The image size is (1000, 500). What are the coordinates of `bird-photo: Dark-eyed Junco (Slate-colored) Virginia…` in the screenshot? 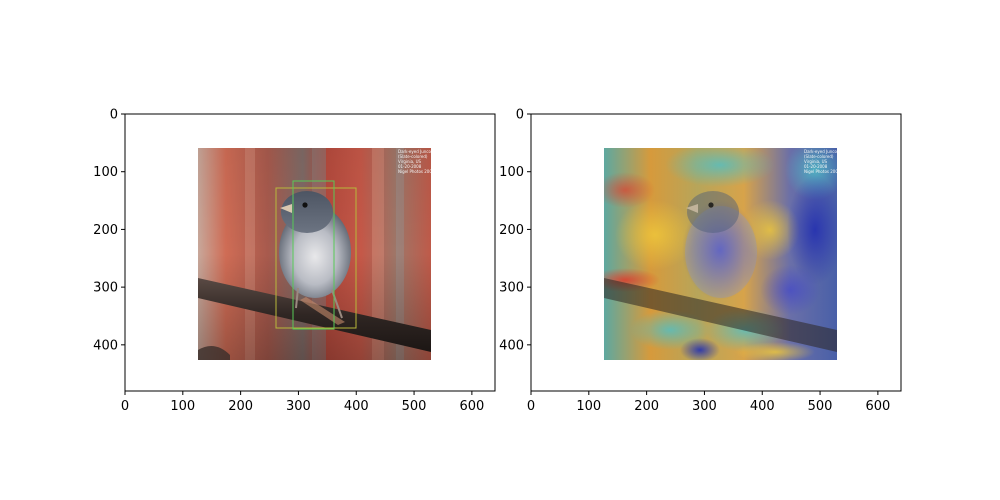 It's located at (316, 254).